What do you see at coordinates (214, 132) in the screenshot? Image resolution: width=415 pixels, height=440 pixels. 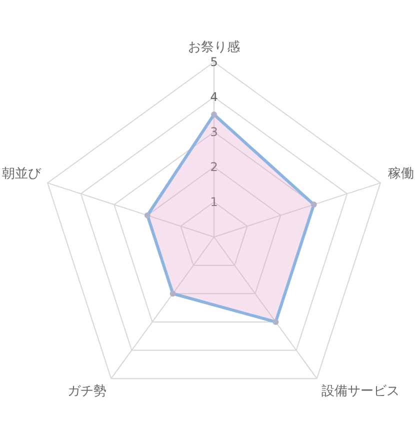 I see `y-tick-label: 3` at bounding box center [214, 132].